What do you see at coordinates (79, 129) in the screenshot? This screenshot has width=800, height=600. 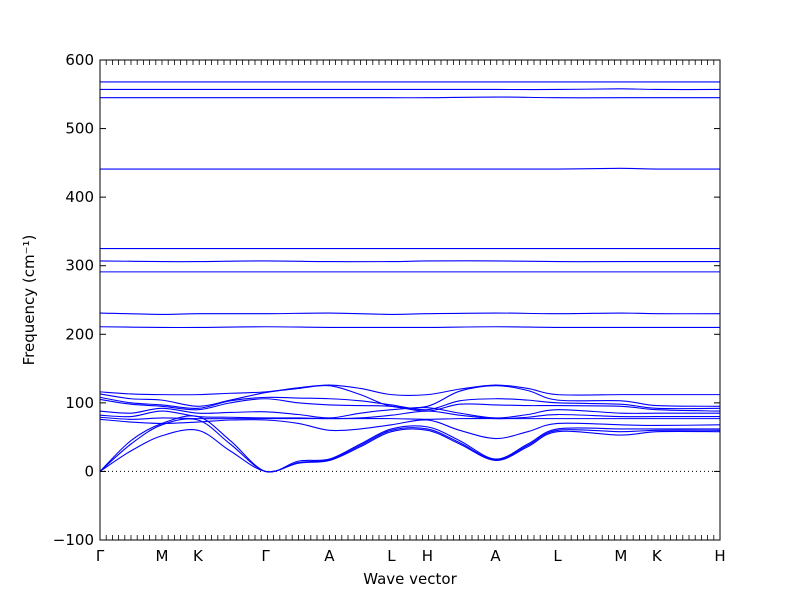 I see `y-tick-label: 500` at bounding box center [79, 129].